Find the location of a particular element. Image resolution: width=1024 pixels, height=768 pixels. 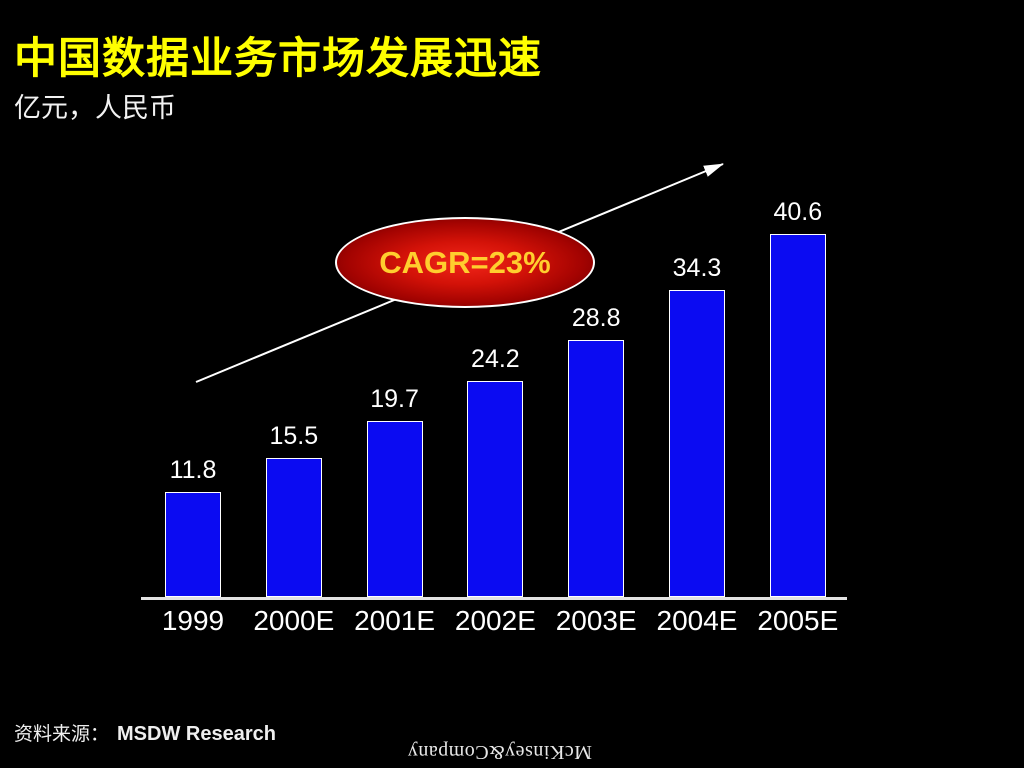

bar-value-label: 28.8 is located at coordinates (596, 318).